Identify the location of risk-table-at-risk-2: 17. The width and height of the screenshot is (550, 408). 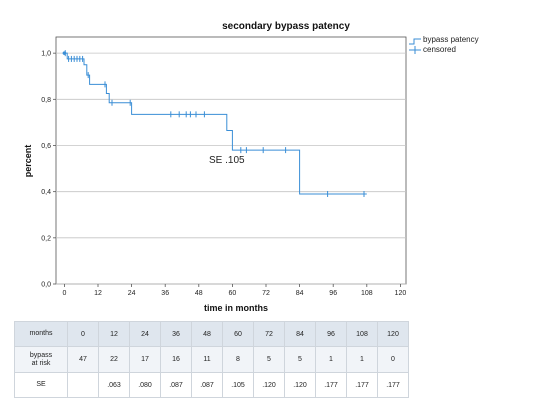
(145, 359).